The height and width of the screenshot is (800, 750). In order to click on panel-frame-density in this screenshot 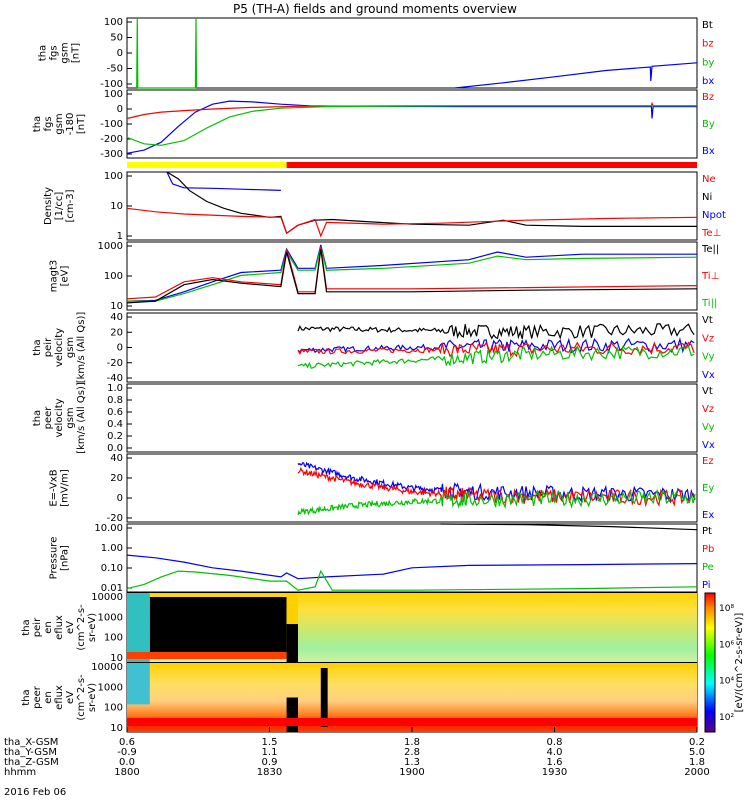, I will do `click(412, 206)`.